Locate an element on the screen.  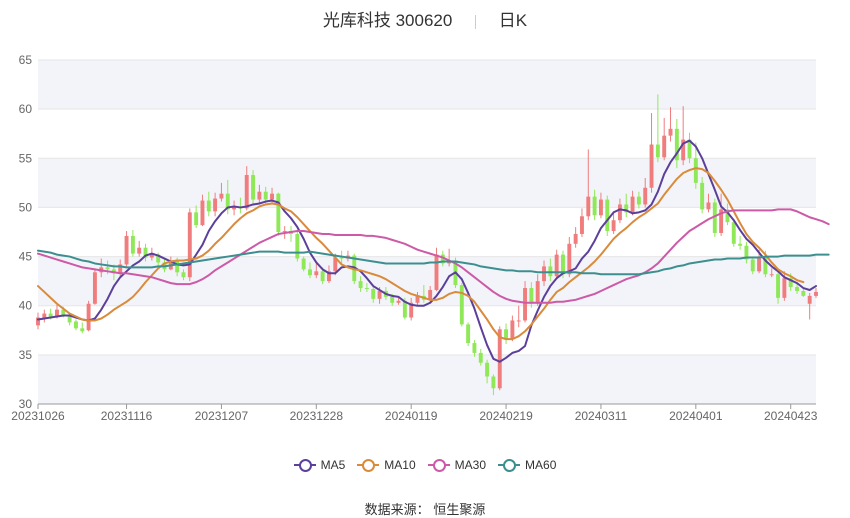
title-separator is located at coordinates (476, 21).